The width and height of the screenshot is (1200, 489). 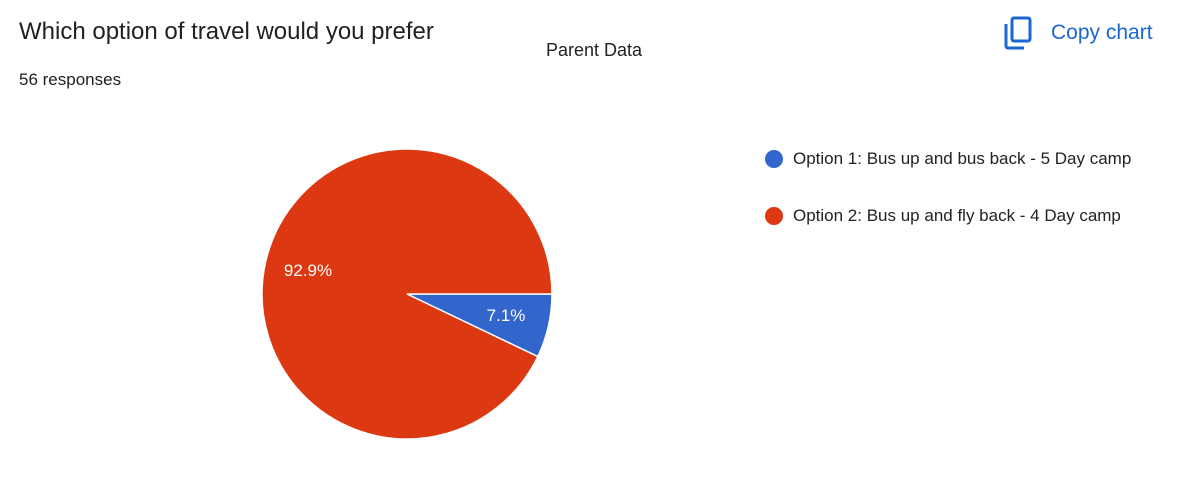 What do you see at coordinates (594, 50) in the screenshot?
I see `chart-title: Parent Data` at bounding box center [594, 50].